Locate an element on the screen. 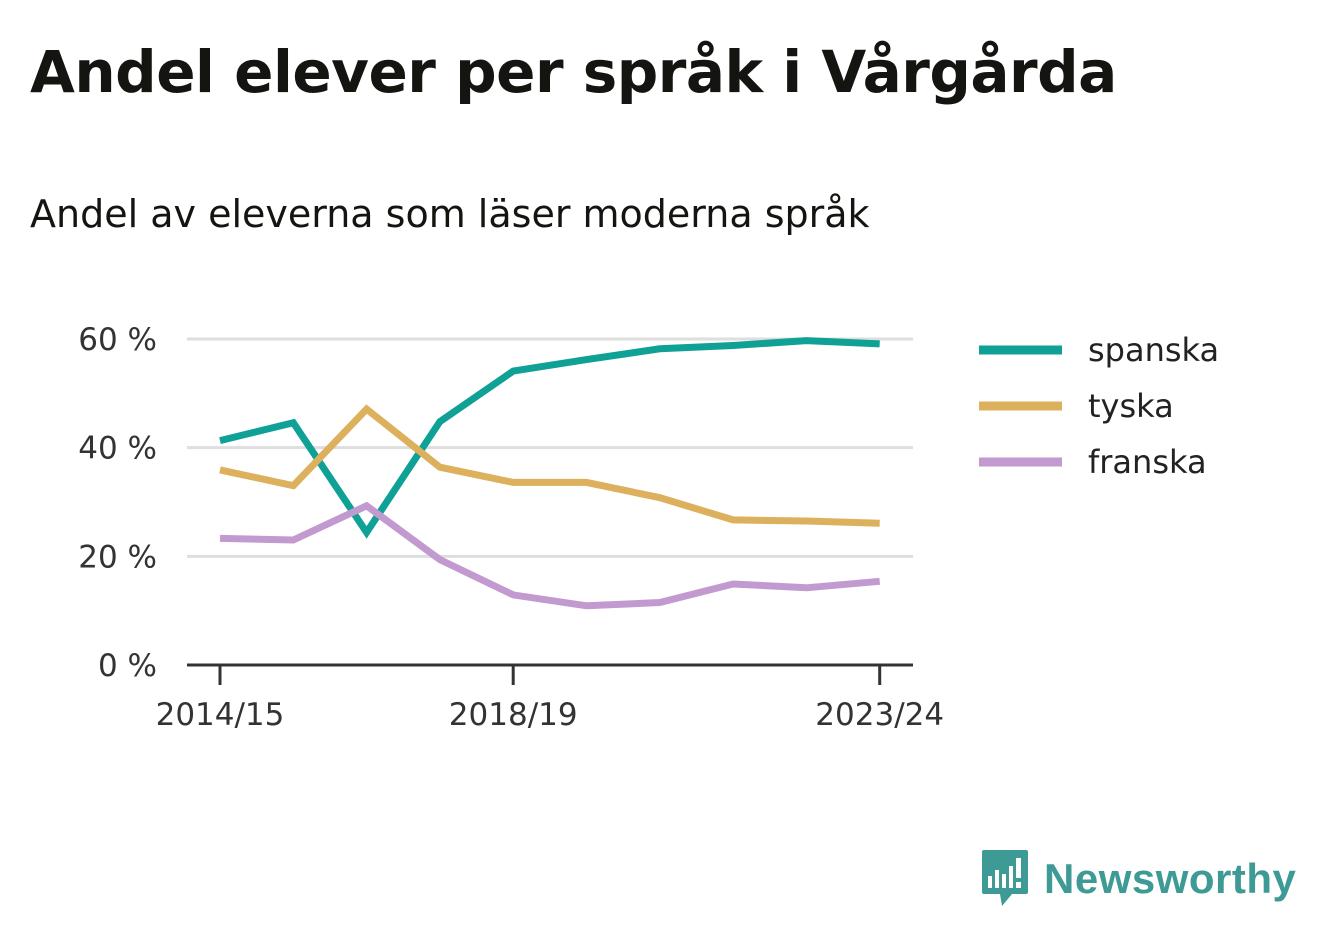 The image size is (1322, 939). y-tick-label: 20 % is located at coordinates (117, 557).